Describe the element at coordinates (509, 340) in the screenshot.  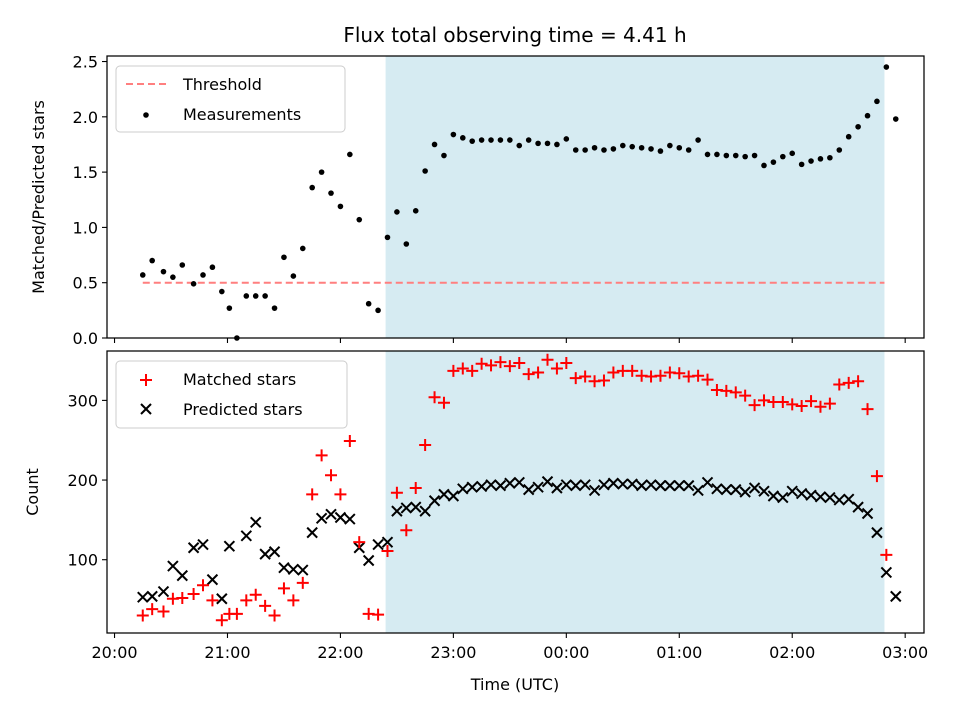
I see `top-x-ticks` at that location.